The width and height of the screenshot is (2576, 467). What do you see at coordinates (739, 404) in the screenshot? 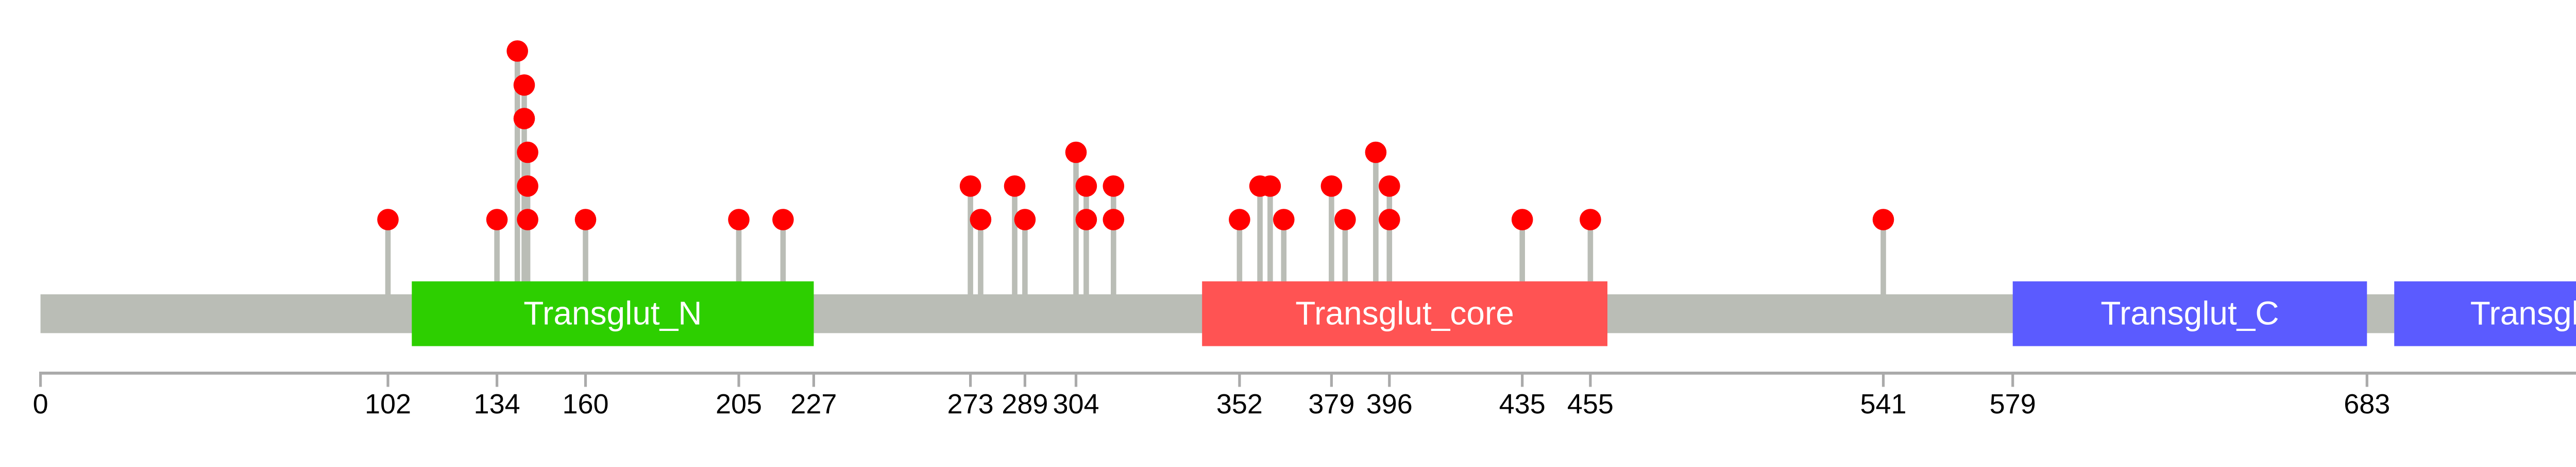
I see `svg-text: 205` at bounding box center [739, 404].